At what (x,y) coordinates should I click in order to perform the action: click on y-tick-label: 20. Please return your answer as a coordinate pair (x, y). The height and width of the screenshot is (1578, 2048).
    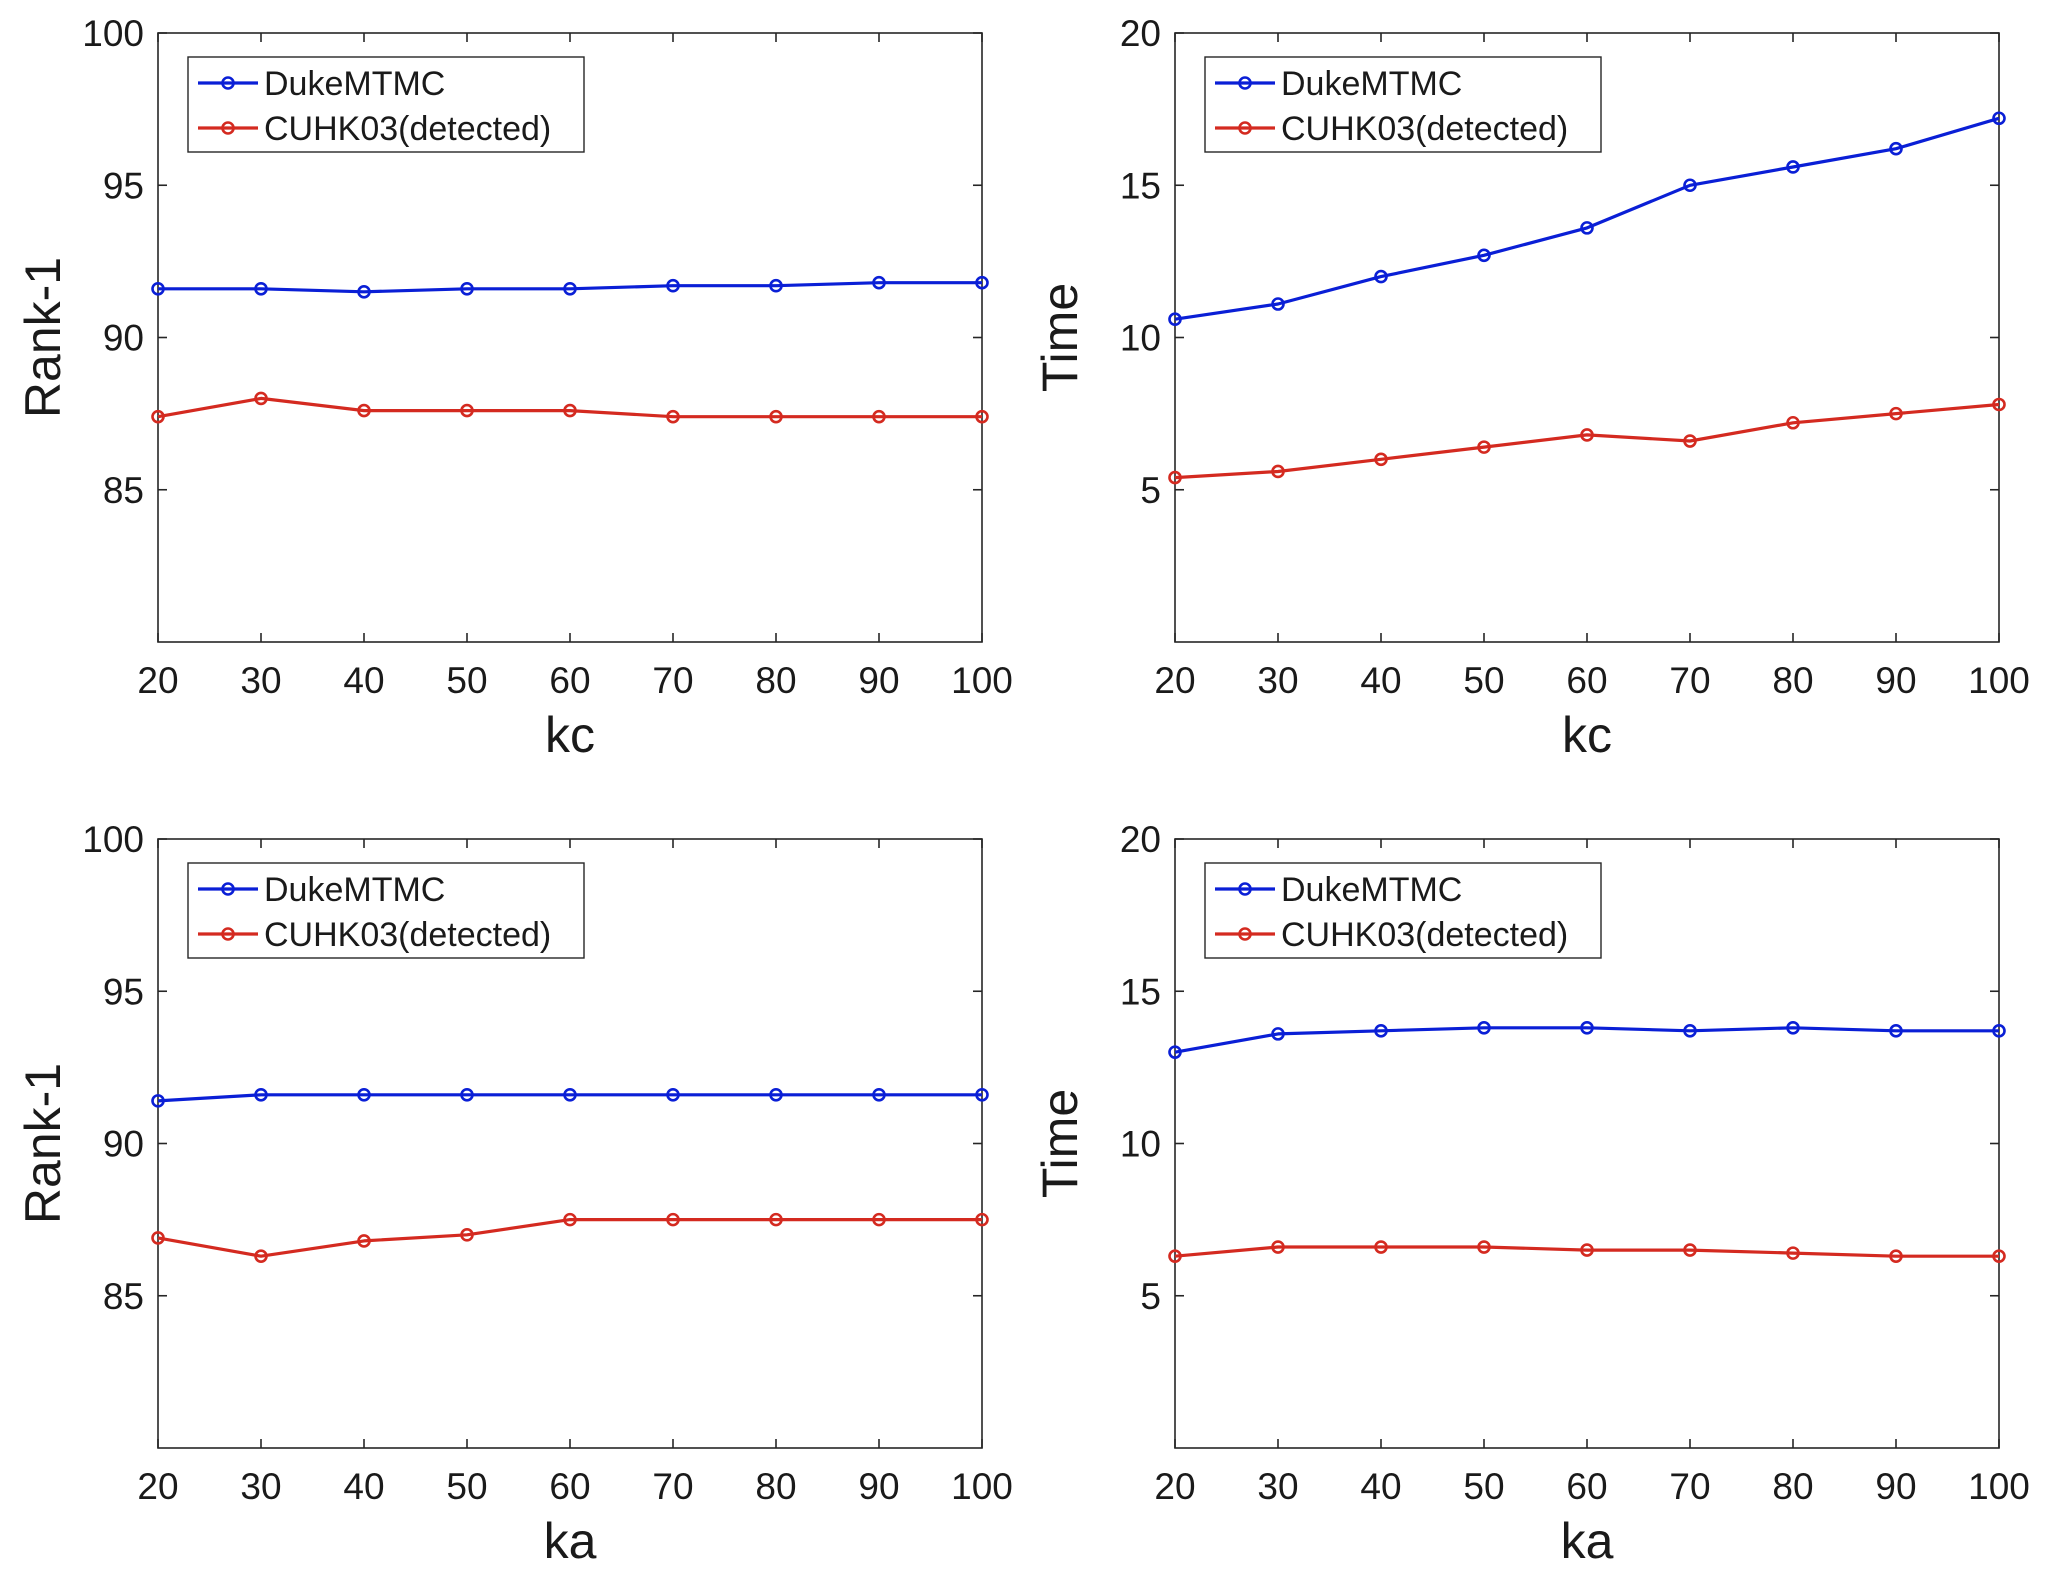
    Looking at the image, I should click on (1140, 839).